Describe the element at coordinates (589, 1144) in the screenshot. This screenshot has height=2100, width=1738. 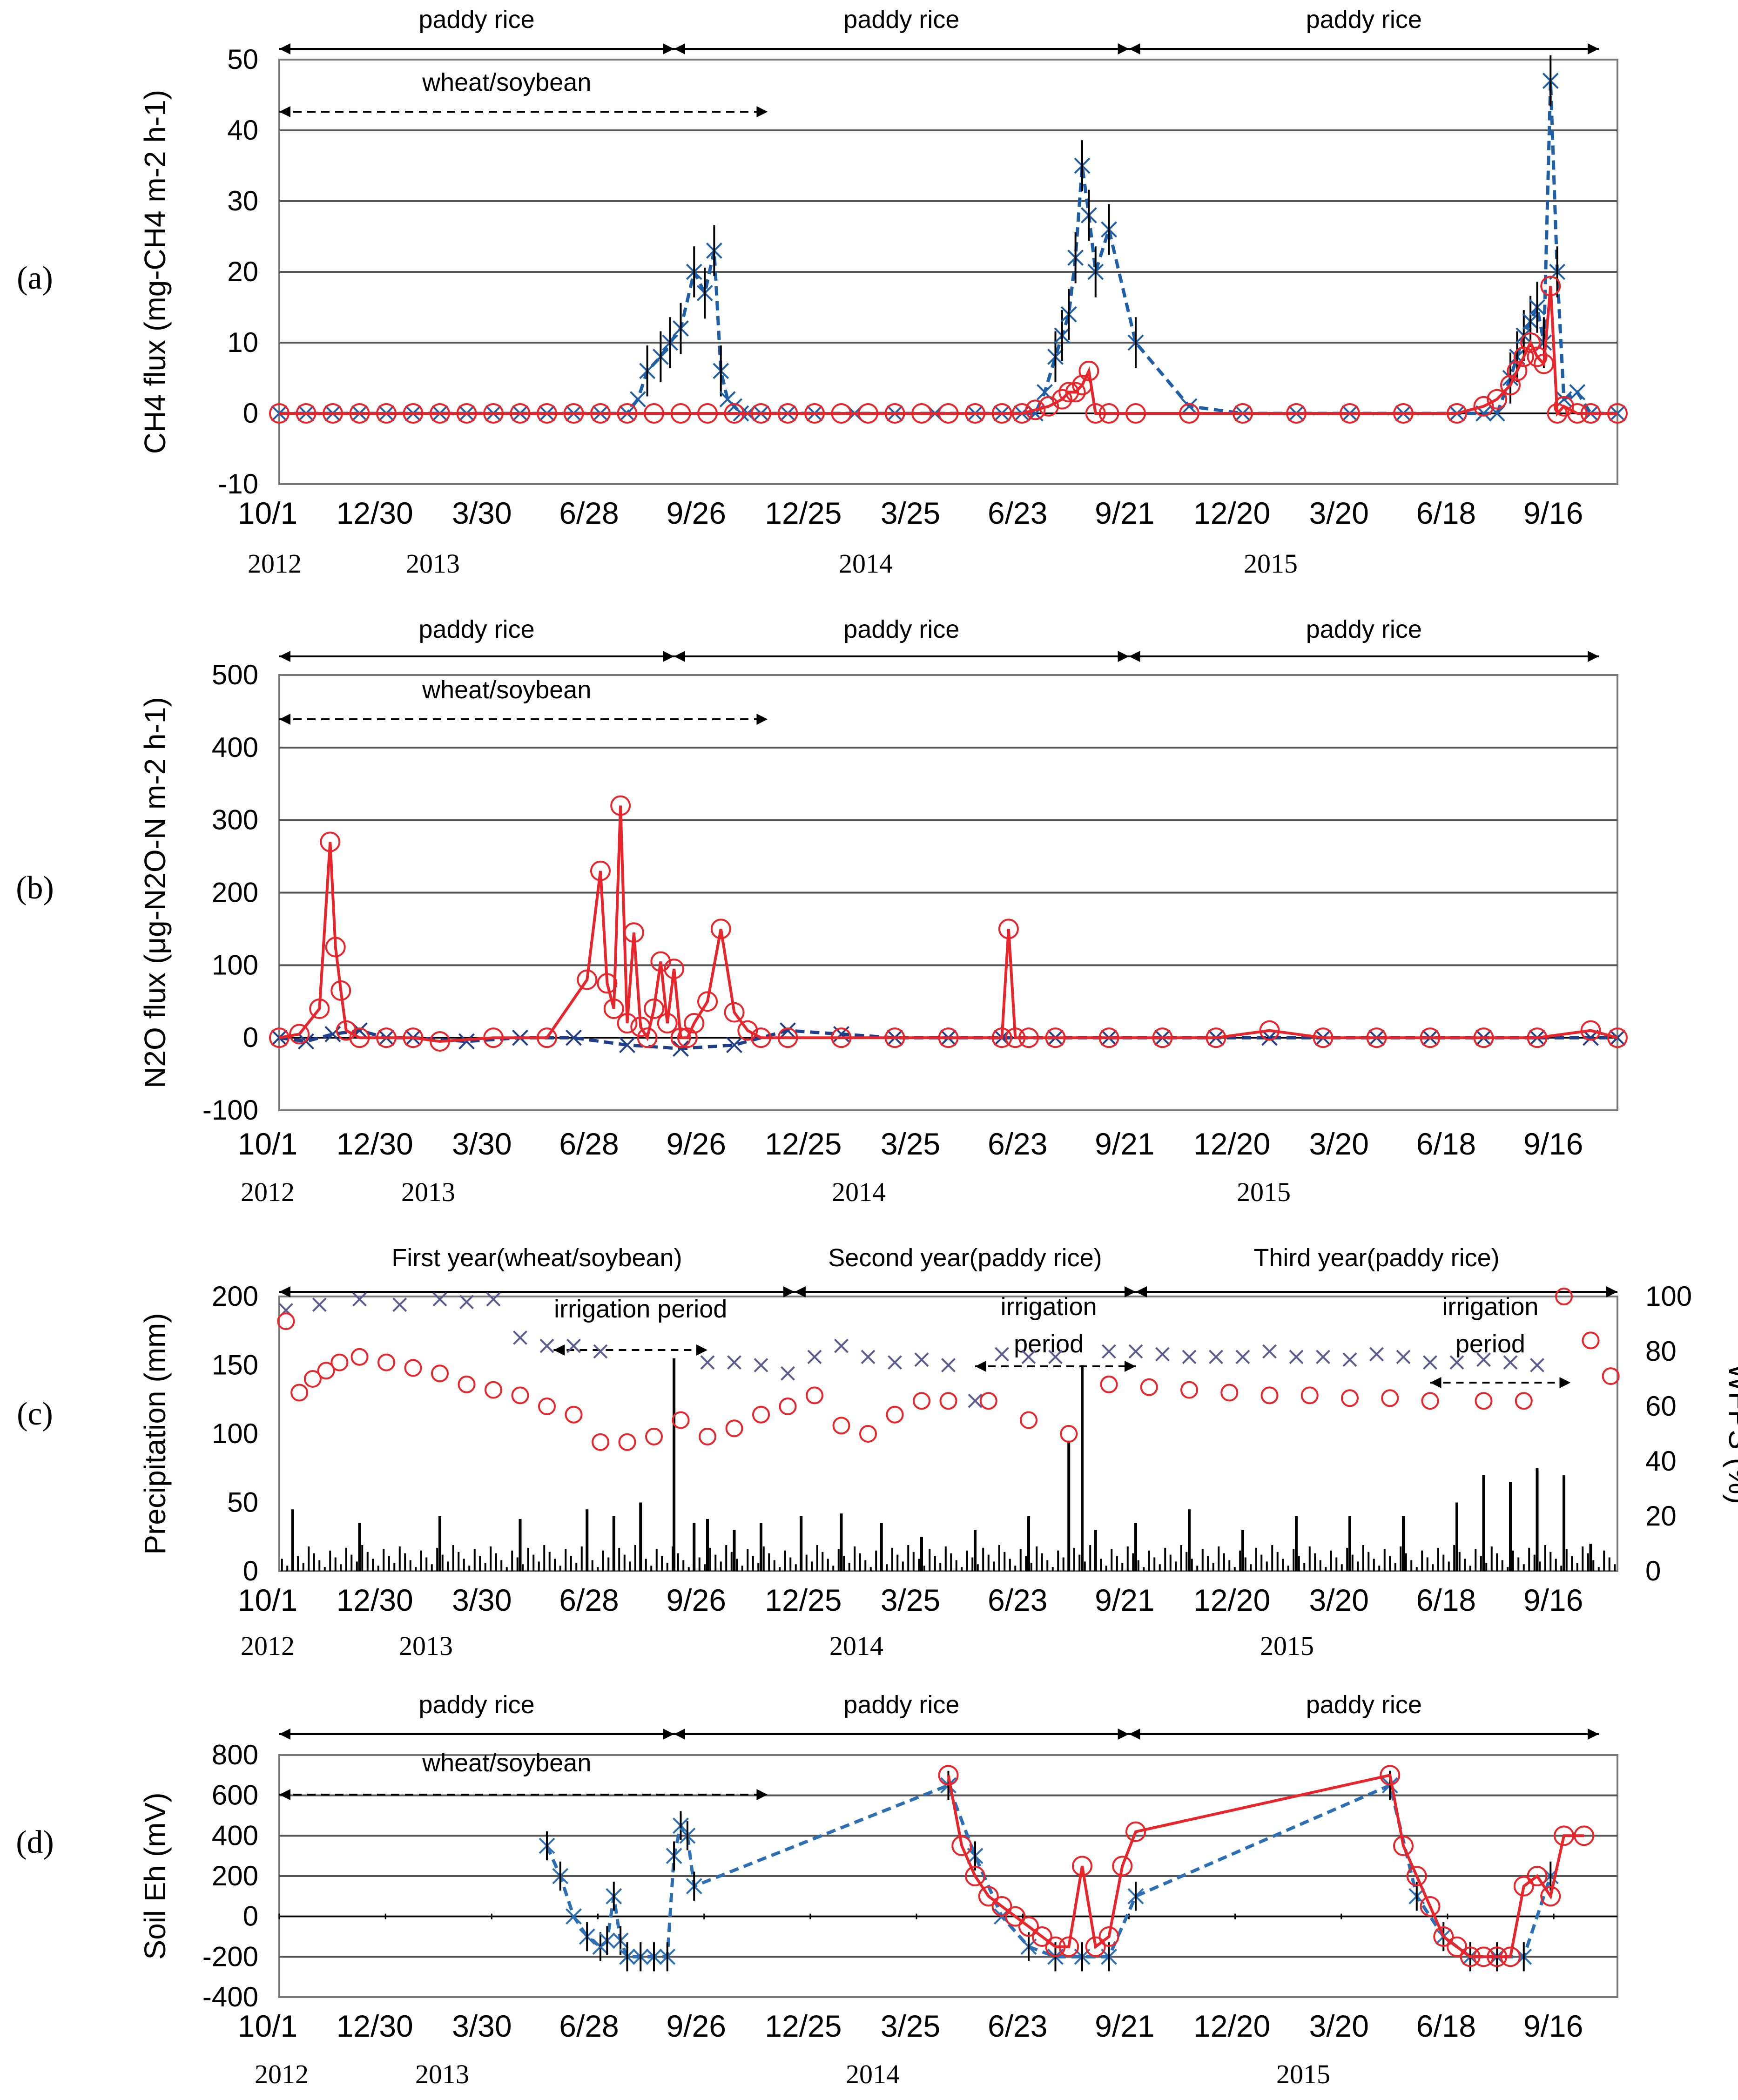
I see `date-tick-label: 6/28` at that location.